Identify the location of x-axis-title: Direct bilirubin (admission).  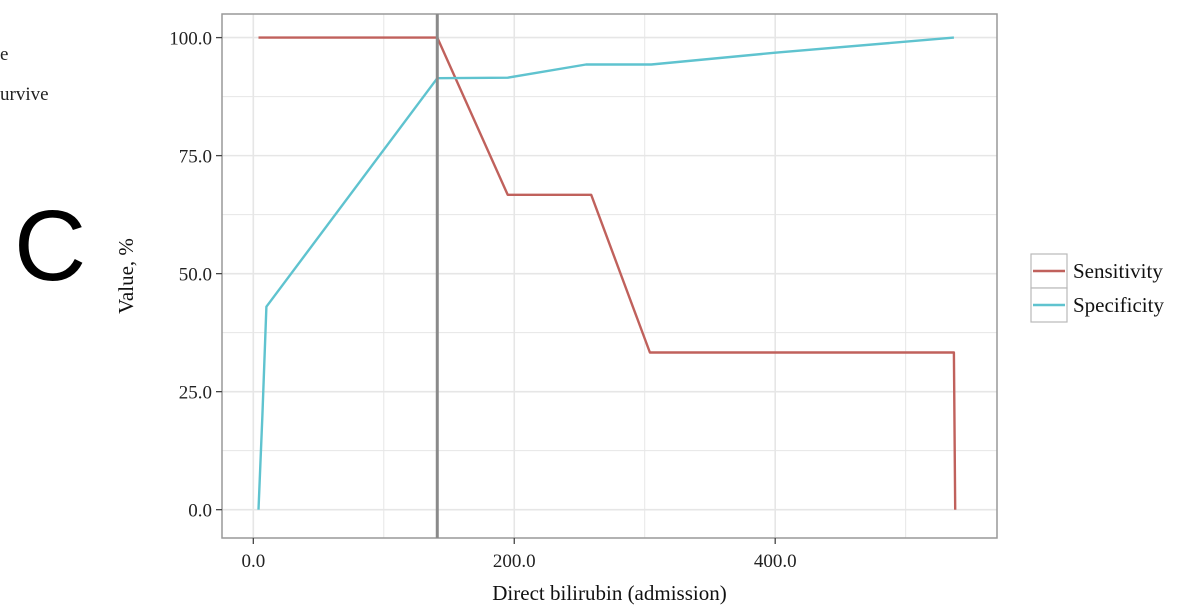
(609, 593).